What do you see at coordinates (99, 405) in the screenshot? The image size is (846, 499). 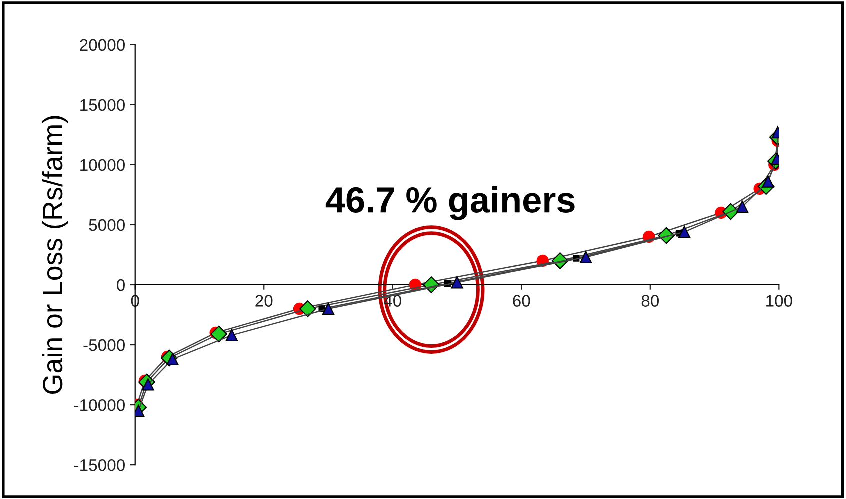 I see `y-tick-label: -10000` at bounding box center [99, 405].